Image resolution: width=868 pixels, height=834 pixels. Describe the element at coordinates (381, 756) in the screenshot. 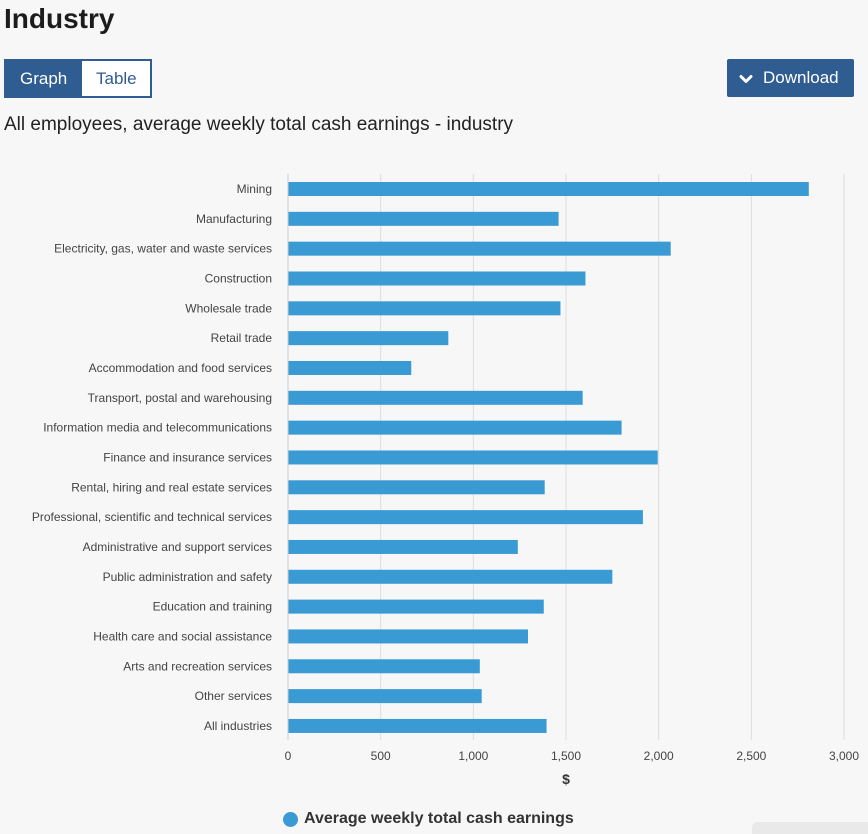

I see `x-tick-label: 500` at that location.